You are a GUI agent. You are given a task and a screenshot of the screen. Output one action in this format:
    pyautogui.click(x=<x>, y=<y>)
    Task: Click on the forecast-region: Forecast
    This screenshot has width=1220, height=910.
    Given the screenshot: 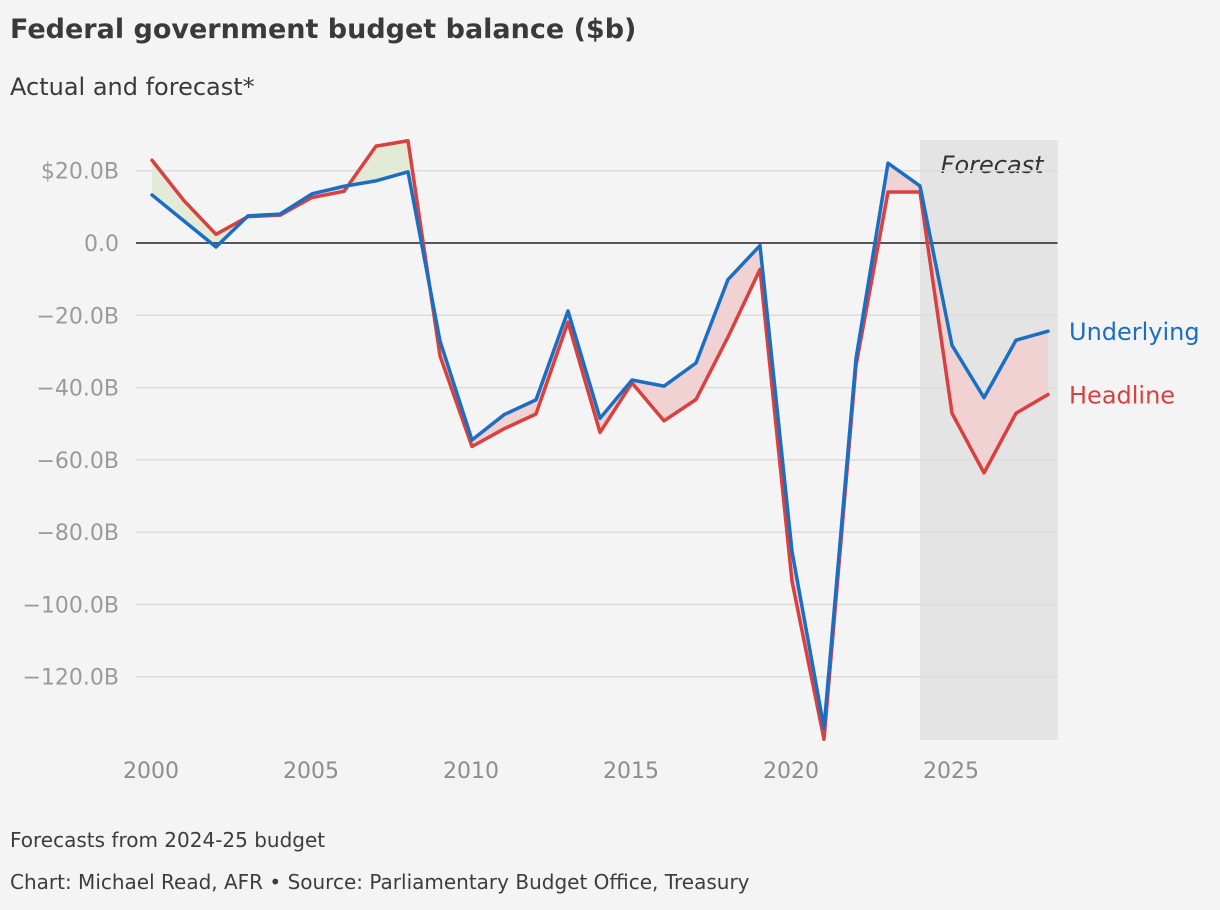 What is the action you would take?
    pyautogui.click(x=989, y=440)
    